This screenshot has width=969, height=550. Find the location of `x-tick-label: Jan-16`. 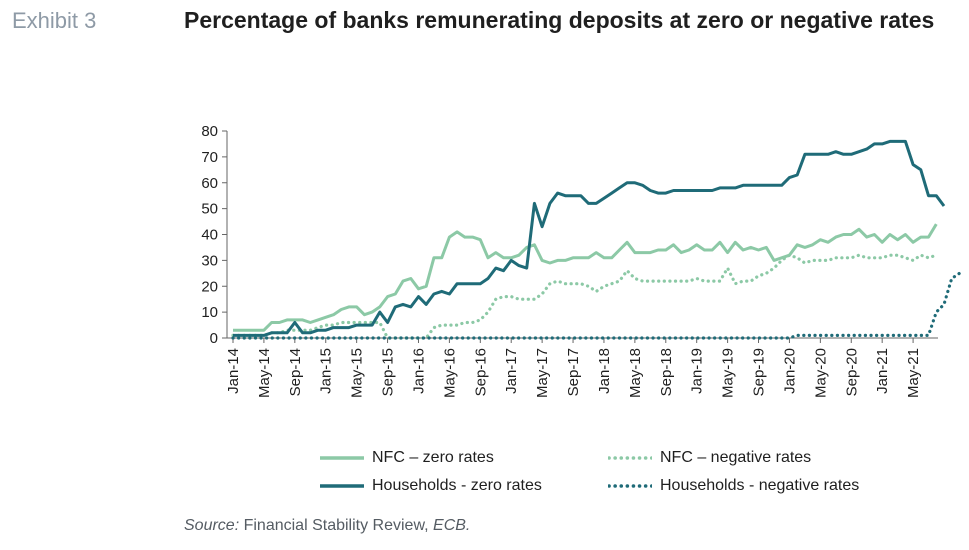

x-tick-label: Jan-16 is located at coordinates (418, 371).